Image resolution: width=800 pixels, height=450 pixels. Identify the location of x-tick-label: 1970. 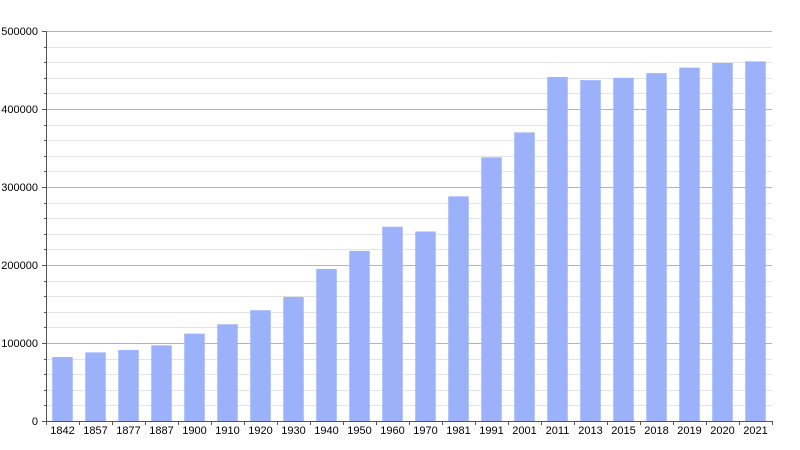
(425, 431).